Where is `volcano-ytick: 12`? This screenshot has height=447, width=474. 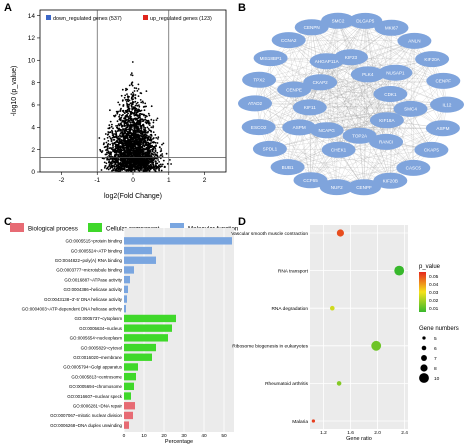 volcano-ytick: 12 is located at coordinates (32, 38).